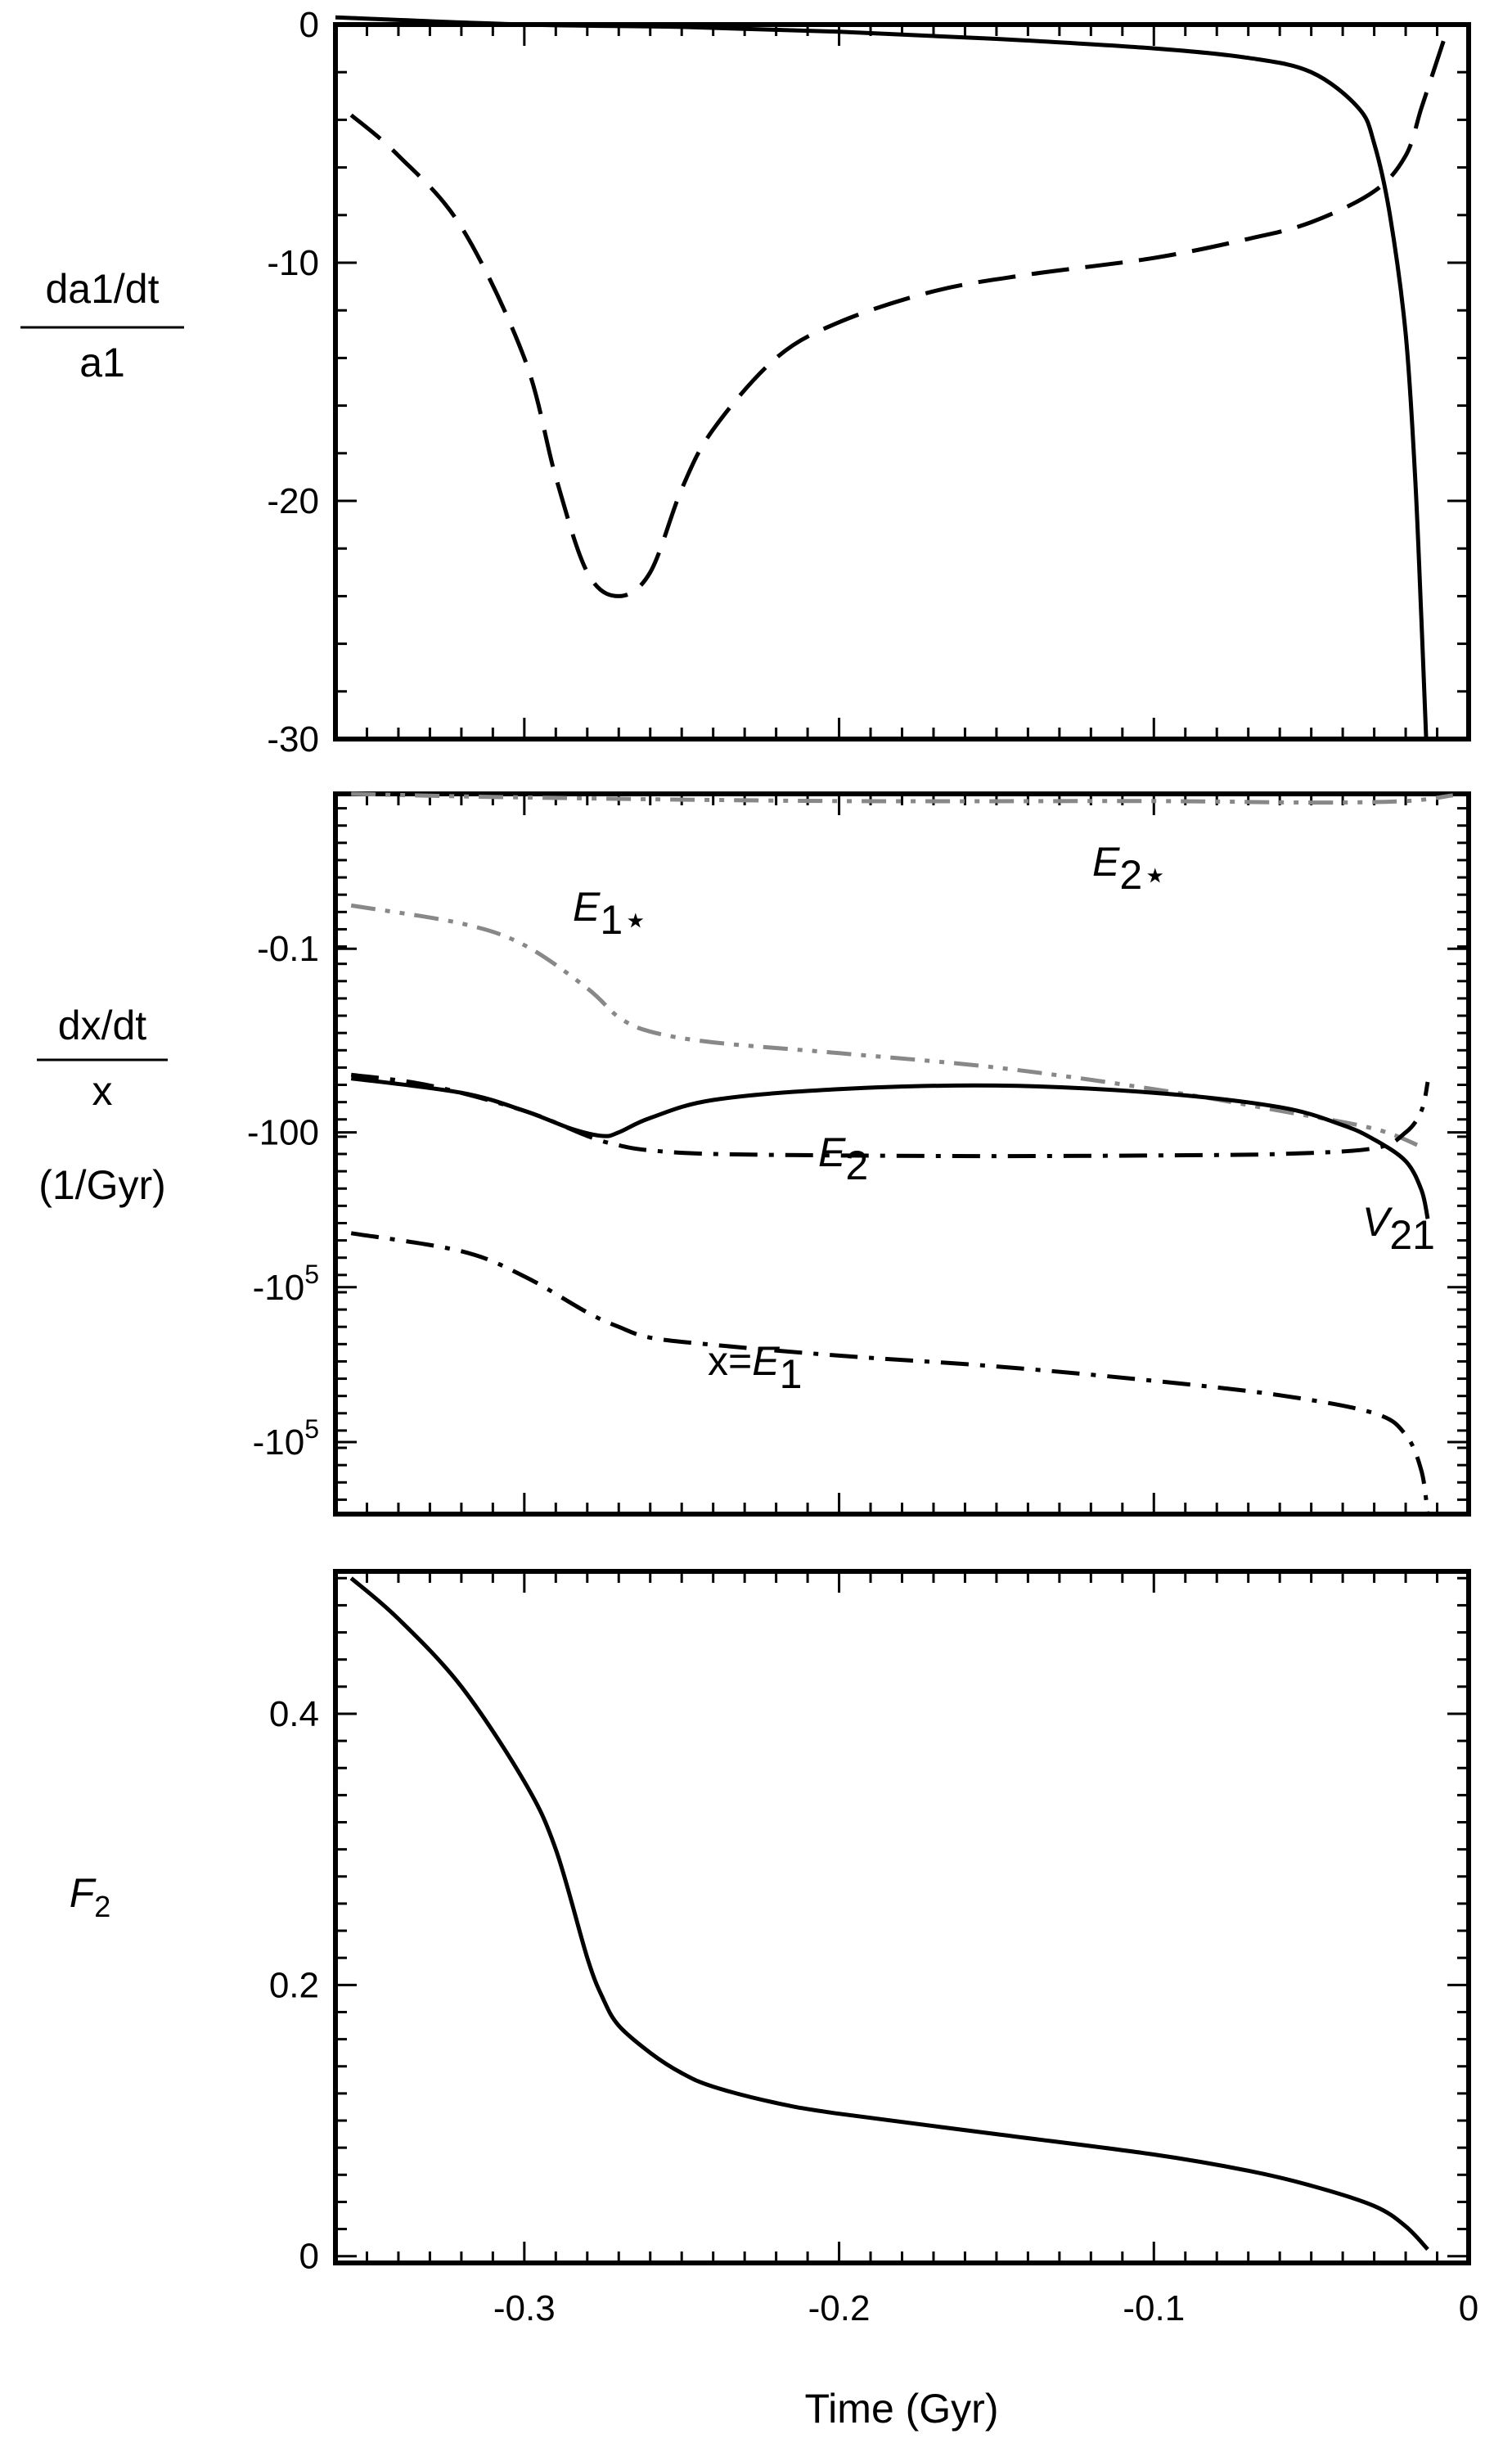 The height and width of the screenshot is (2443, 1512). I want to click on annotation-e2-star: E2⋆, so click(1130, 868).